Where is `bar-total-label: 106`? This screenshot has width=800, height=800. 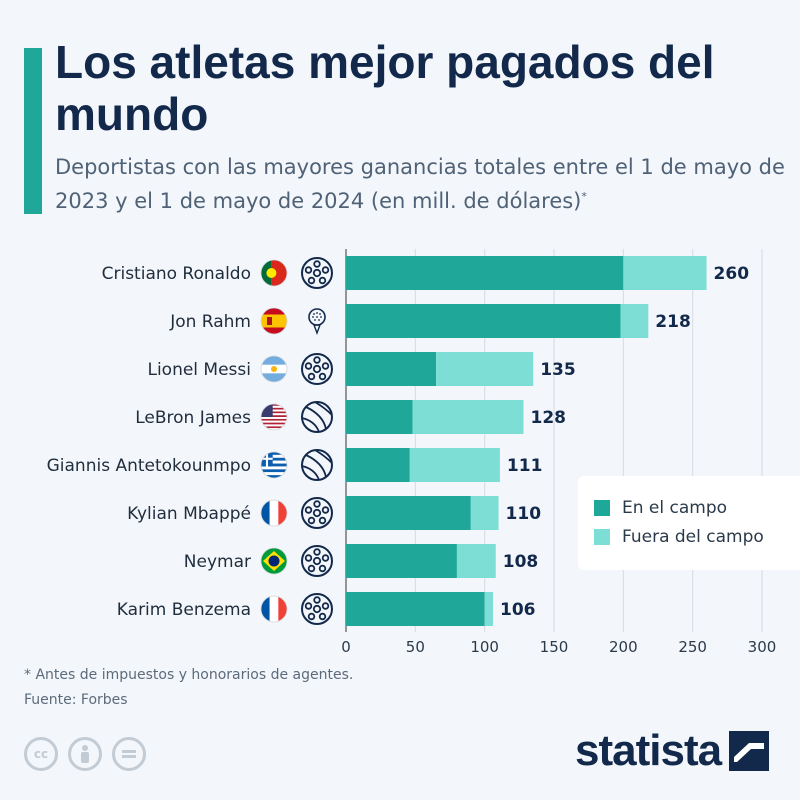 bar-total-label: 106 is located at coordinates (518, 610).